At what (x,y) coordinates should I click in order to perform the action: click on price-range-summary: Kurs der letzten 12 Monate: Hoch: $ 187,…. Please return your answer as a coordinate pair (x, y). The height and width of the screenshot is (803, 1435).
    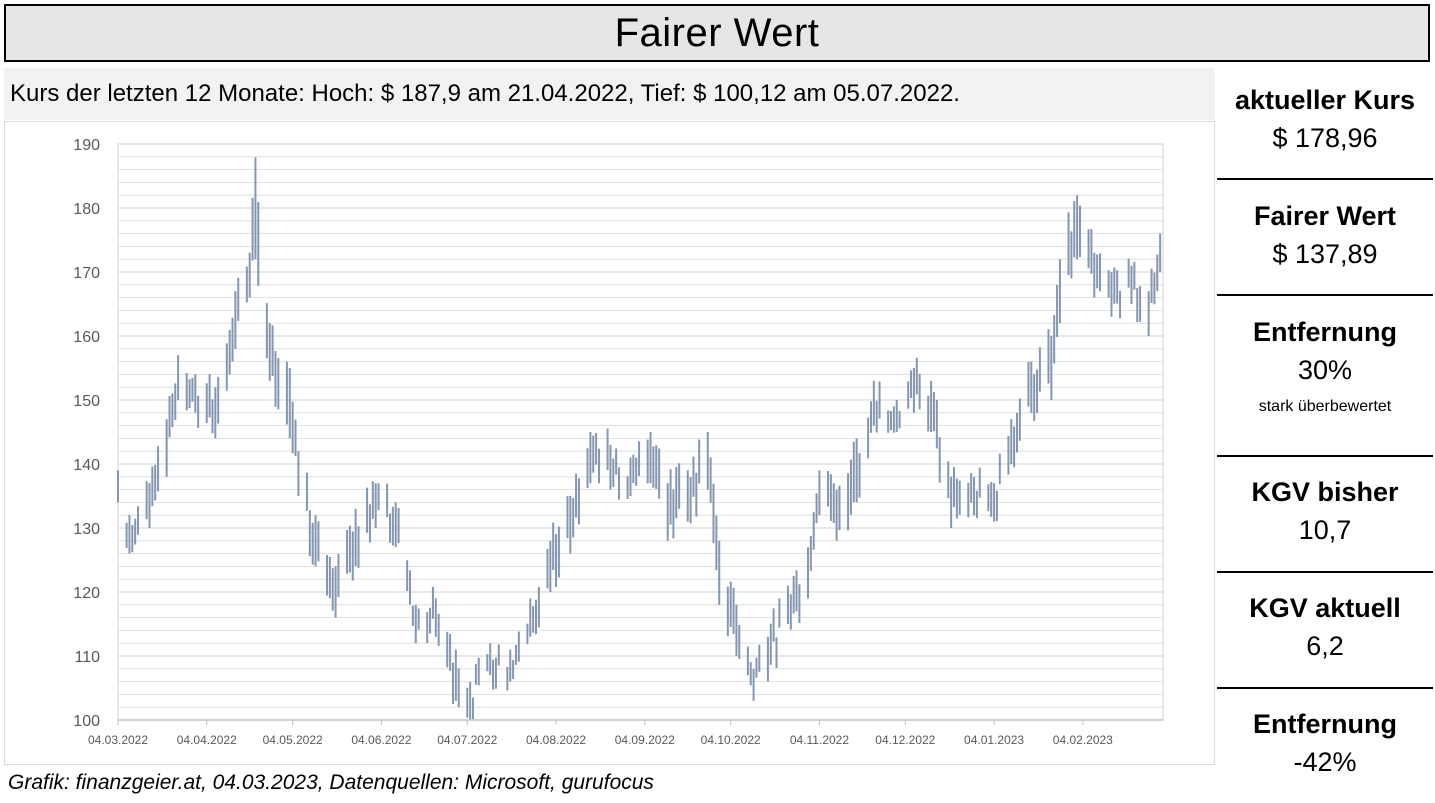
    Looking at the image, I should click on (609, 94).